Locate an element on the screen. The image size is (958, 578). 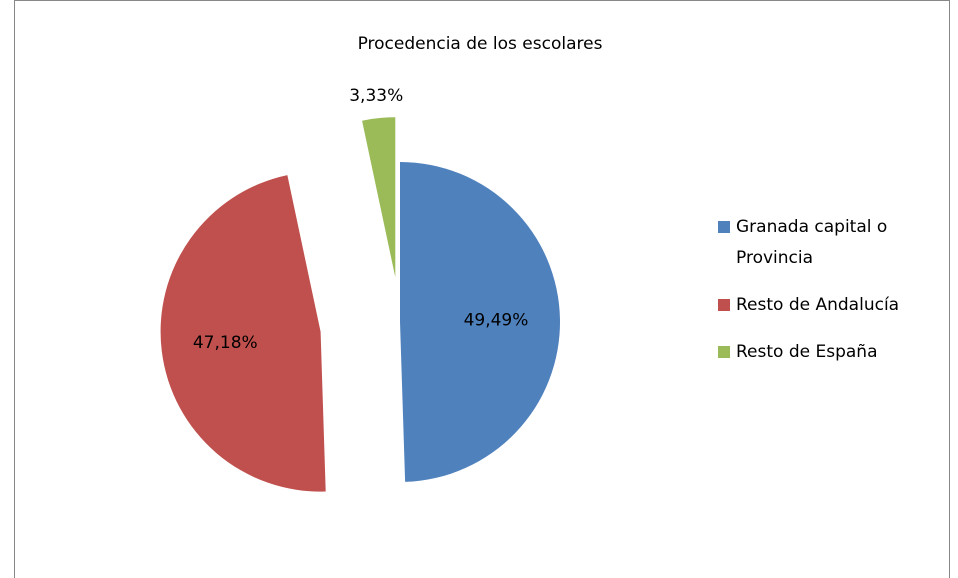
data-label: 3,33% is located at coordinates (376, 96).